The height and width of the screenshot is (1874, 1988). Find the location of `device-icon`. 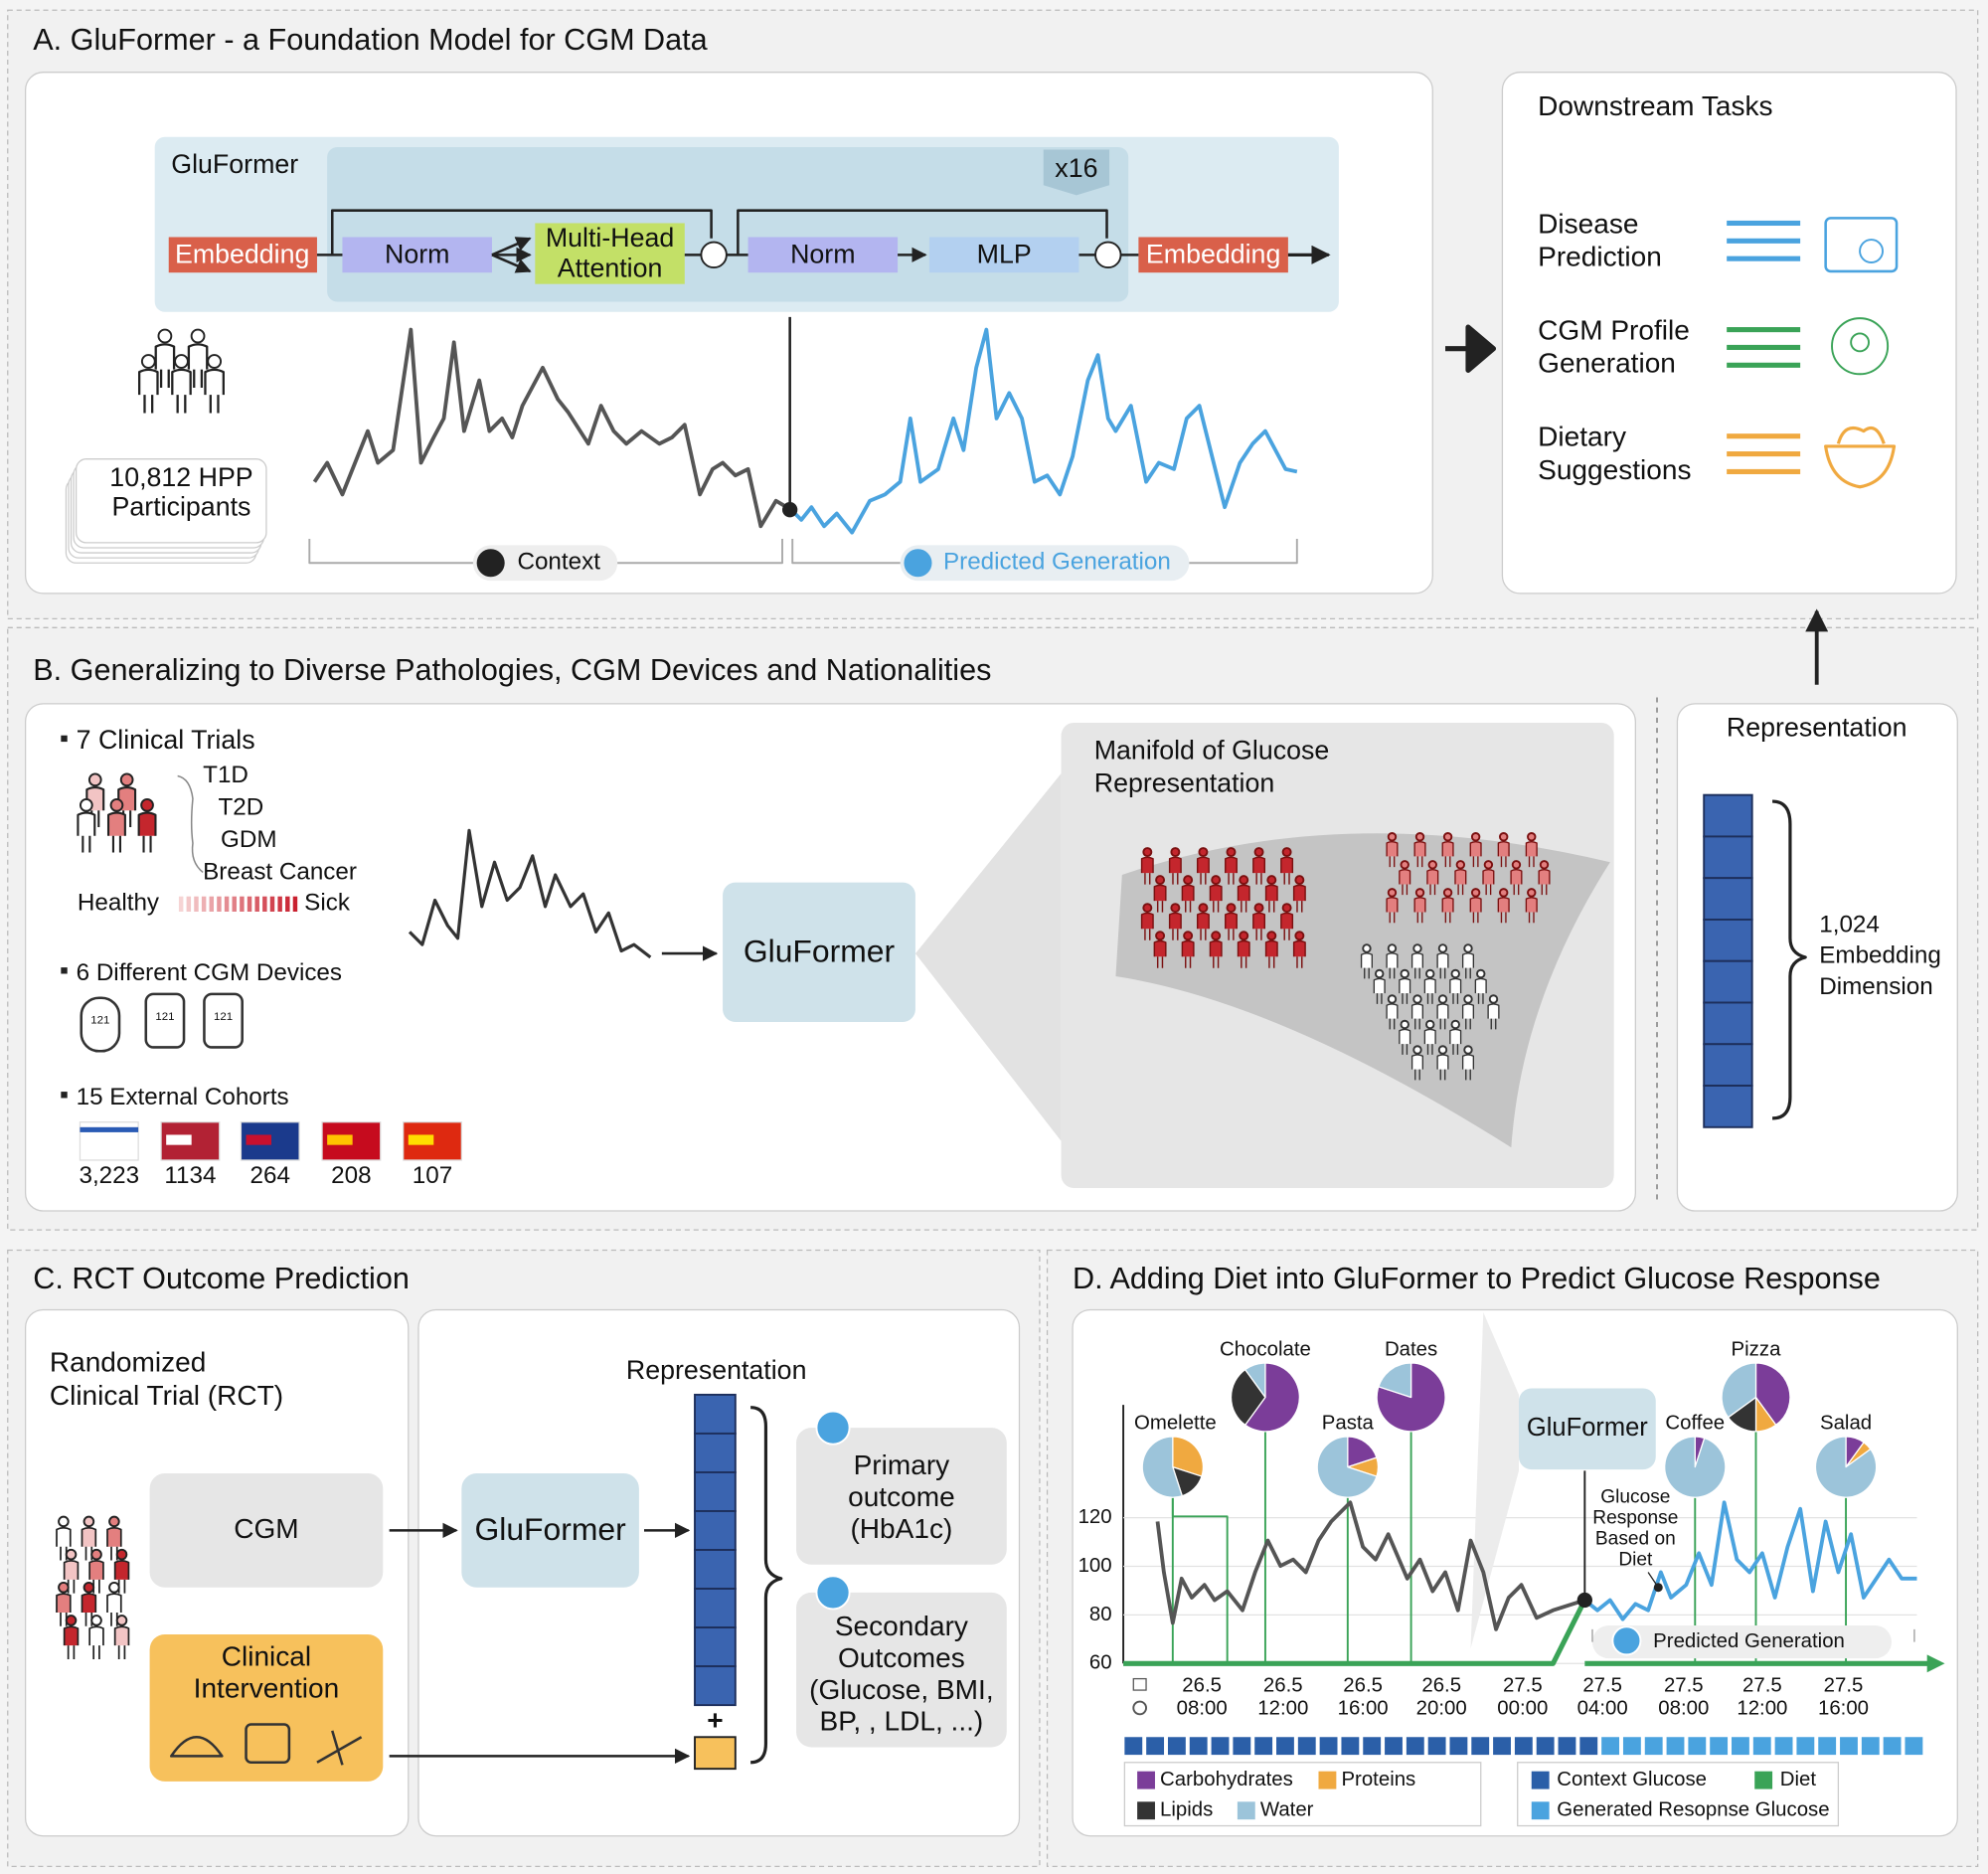

device-icon is located at coordinates (223, 1020).